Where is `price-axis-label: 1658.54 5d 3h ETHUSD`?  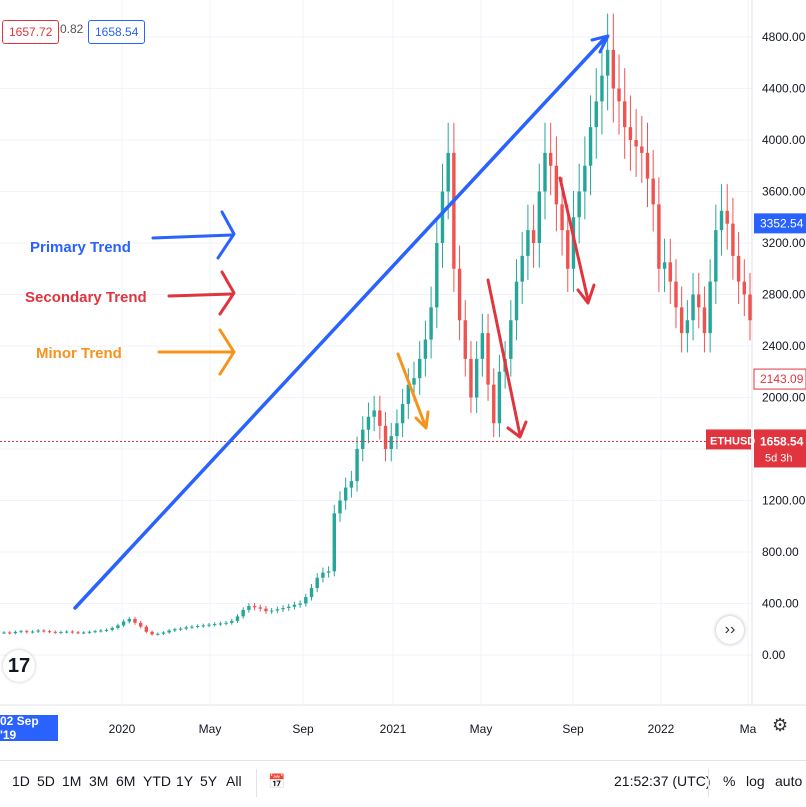
price-axis-label: 1658.54 5d 3h ETHUSD is located at coordinates (756, 448).